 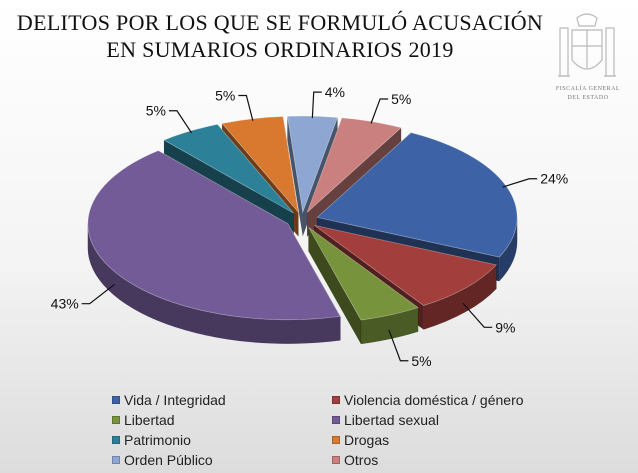 I want to click on legend-label: Violencia doméstica / género, so click(x=434, y=400).